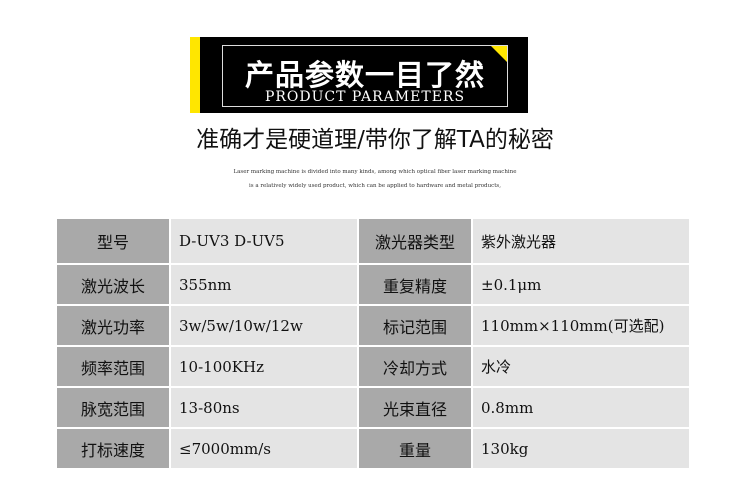  I want to click on banner-title-cn: 产品参数一目了然, so click(364, 75).